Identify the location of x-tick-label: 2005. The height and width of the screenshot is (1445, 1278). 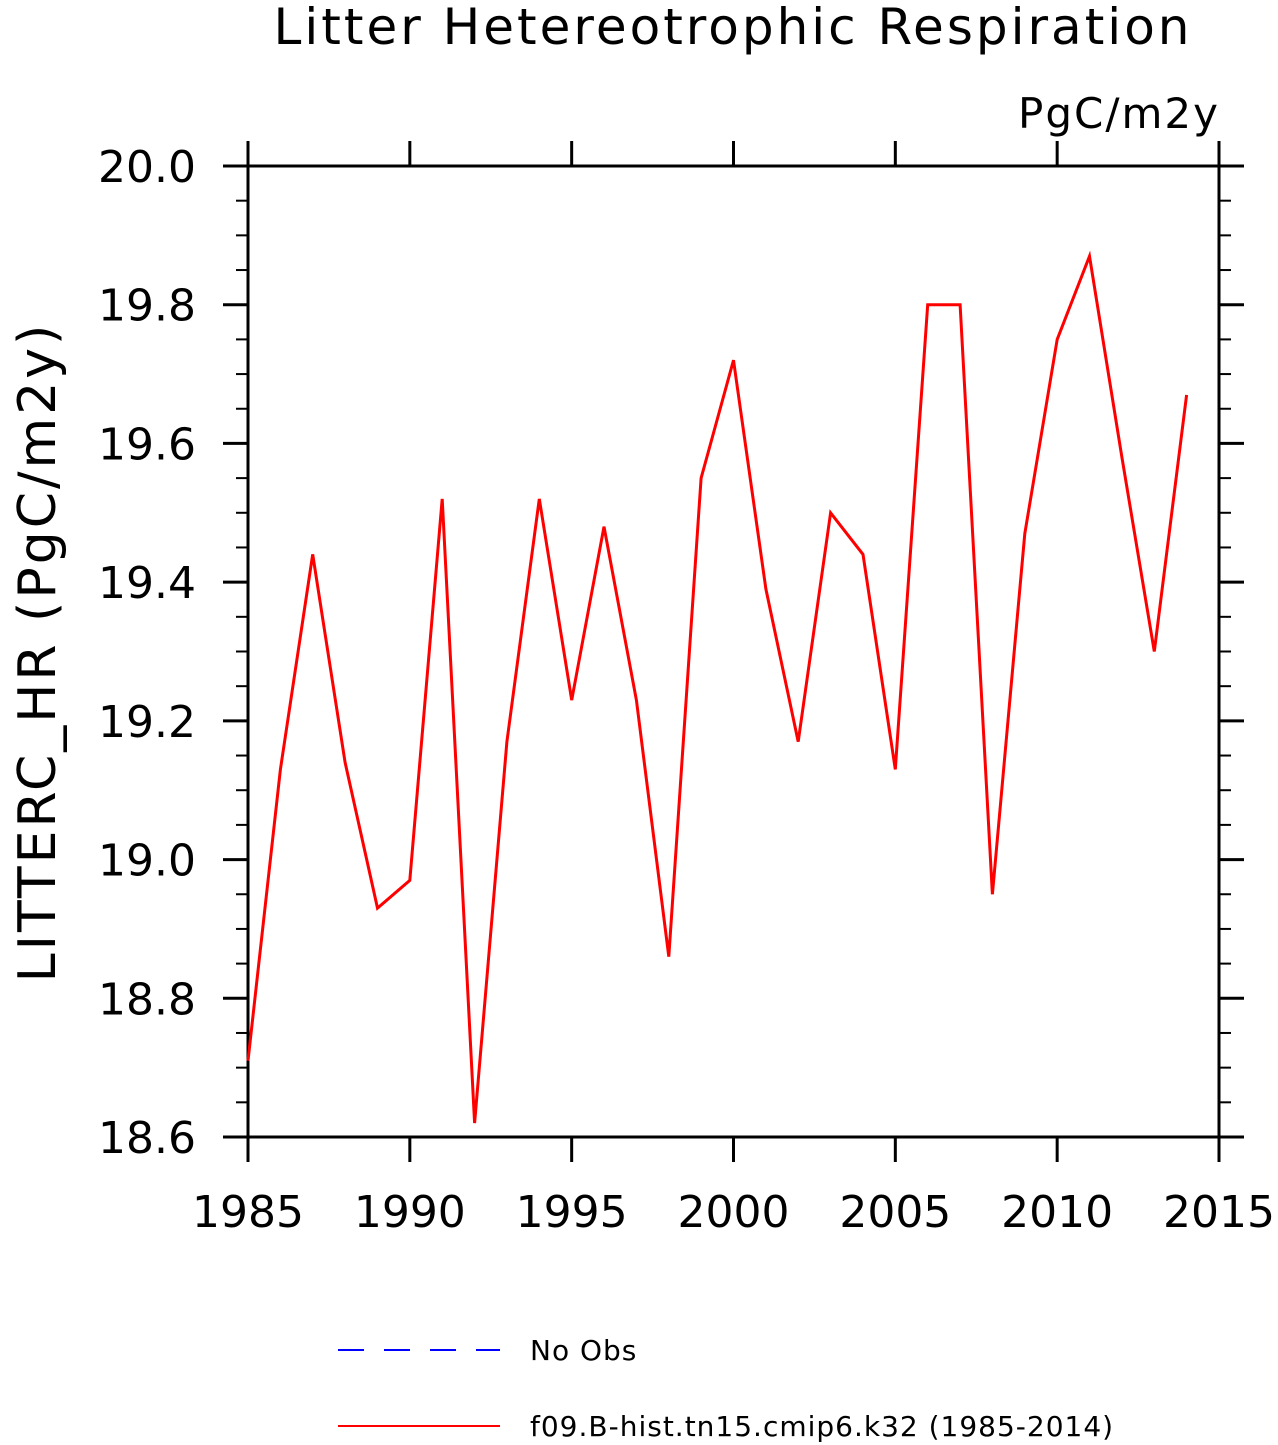
(895, 1212).